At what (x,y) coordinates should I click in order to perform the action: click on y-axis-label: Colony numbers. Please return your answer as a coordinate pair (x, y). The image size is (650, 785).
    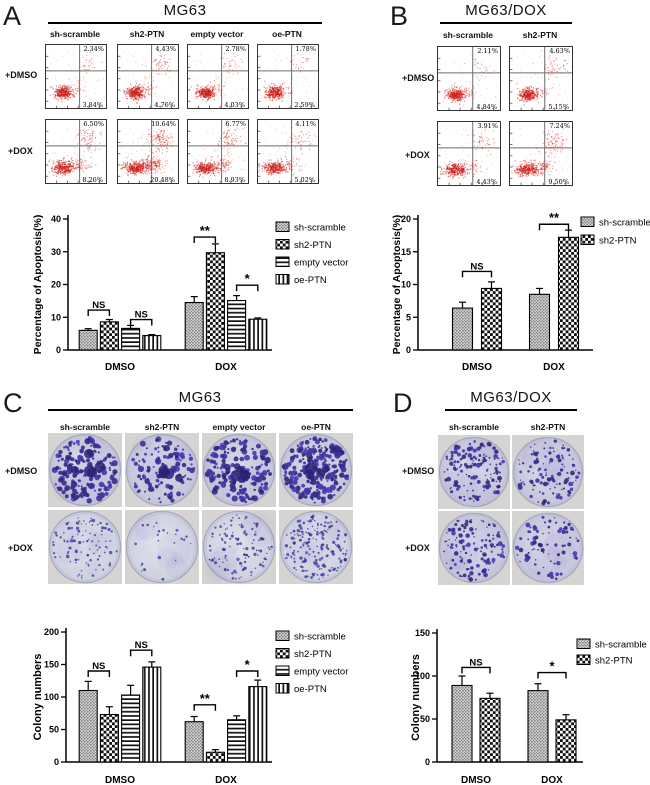
    Looking at the image, I should click on (416, 697).